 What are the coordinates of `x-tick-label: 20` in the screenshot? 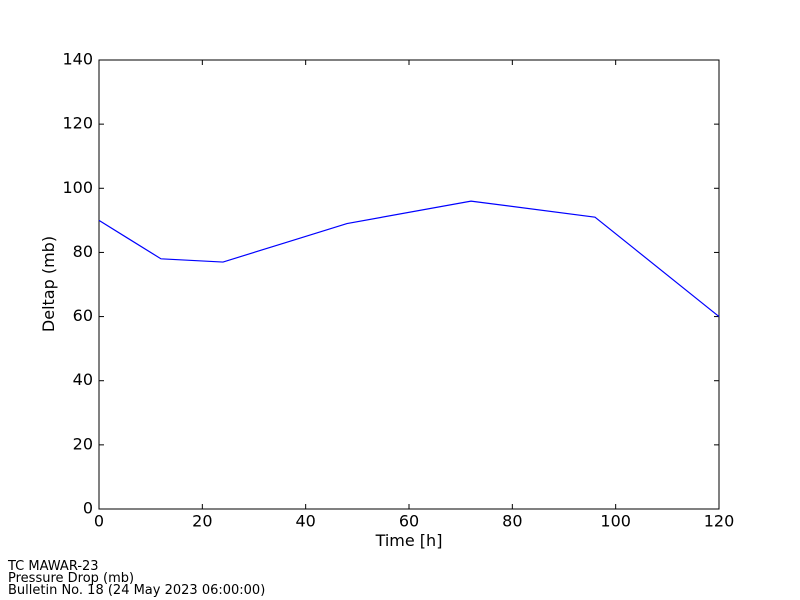 It's located at (202, 521).